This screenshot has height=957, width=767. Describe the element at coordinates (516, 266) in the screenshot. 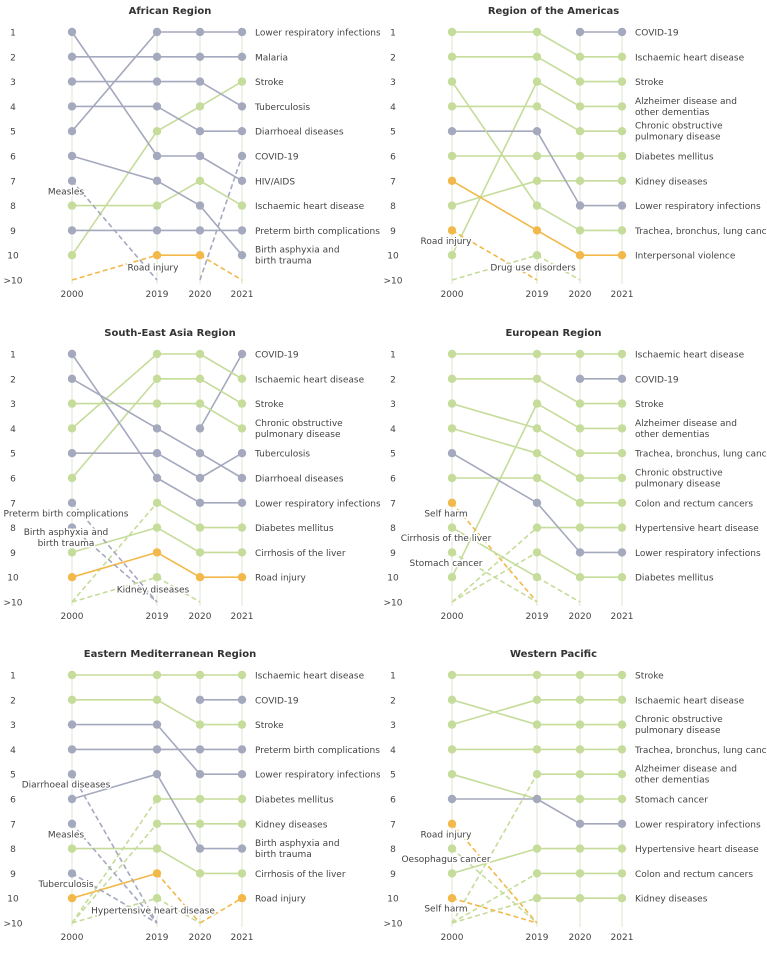

I see `series-drug-use-disorders: Drug use disorders` at that location.